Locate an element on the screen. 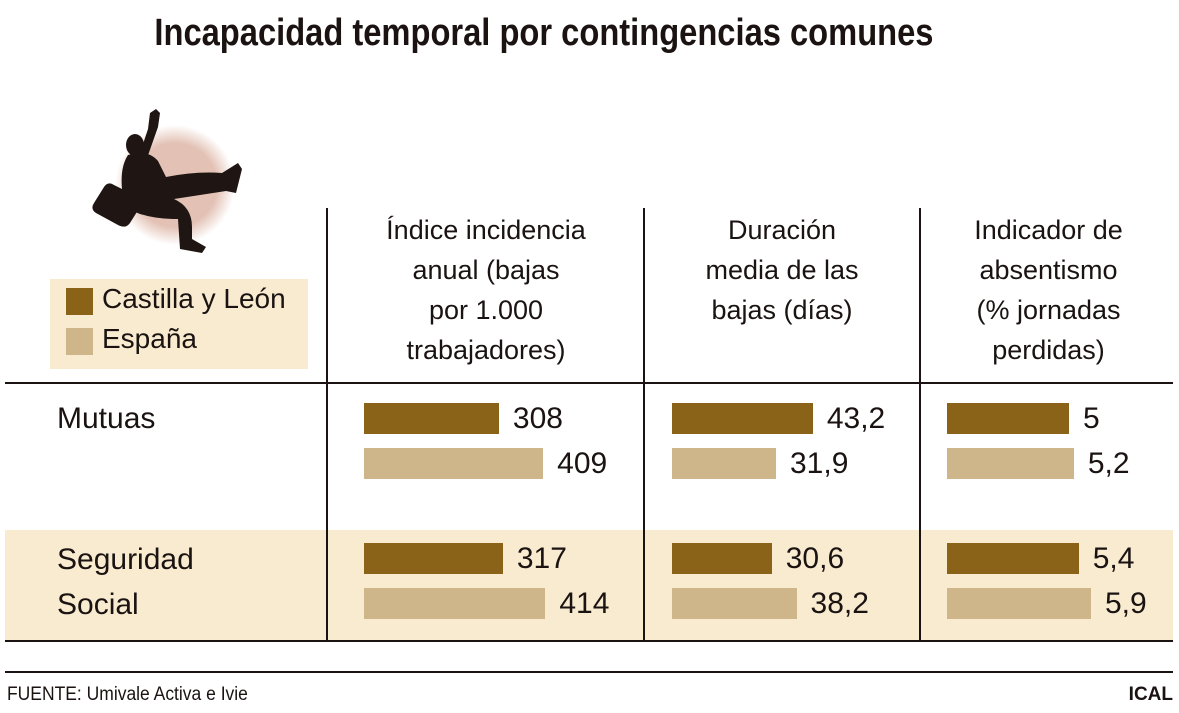 This screenshot has width=1179, height=713. bar-panel3-row2-castilla-y-leon is located at coordinates (1013, 558).